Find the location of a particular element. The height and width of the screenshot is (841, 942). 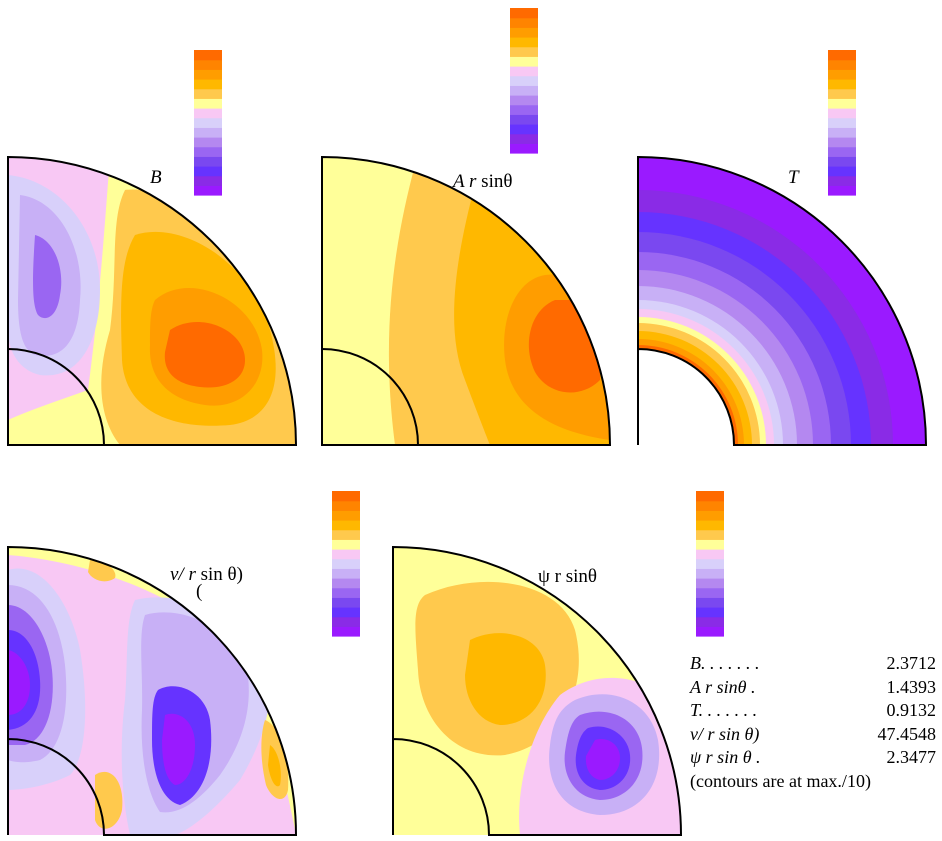

legend-name: B. . . . . . . is located at coordinates (725, 663).